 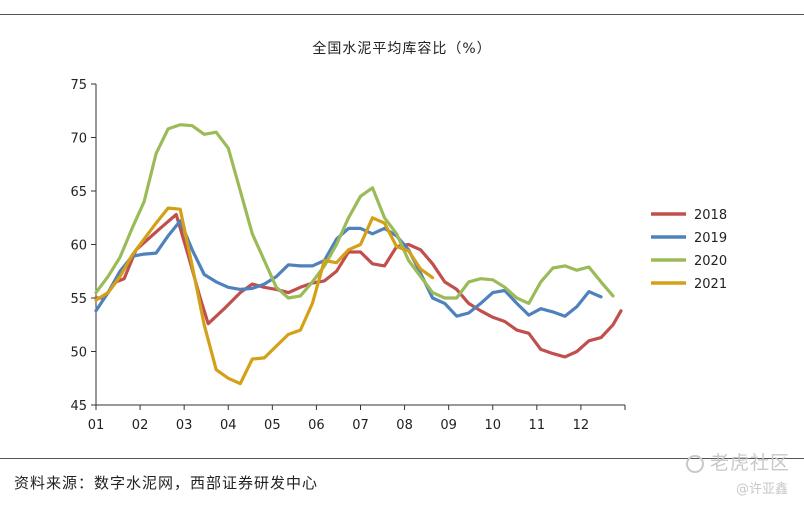 I want to click on x-tick-label: 05, so click(x=272, y=425).